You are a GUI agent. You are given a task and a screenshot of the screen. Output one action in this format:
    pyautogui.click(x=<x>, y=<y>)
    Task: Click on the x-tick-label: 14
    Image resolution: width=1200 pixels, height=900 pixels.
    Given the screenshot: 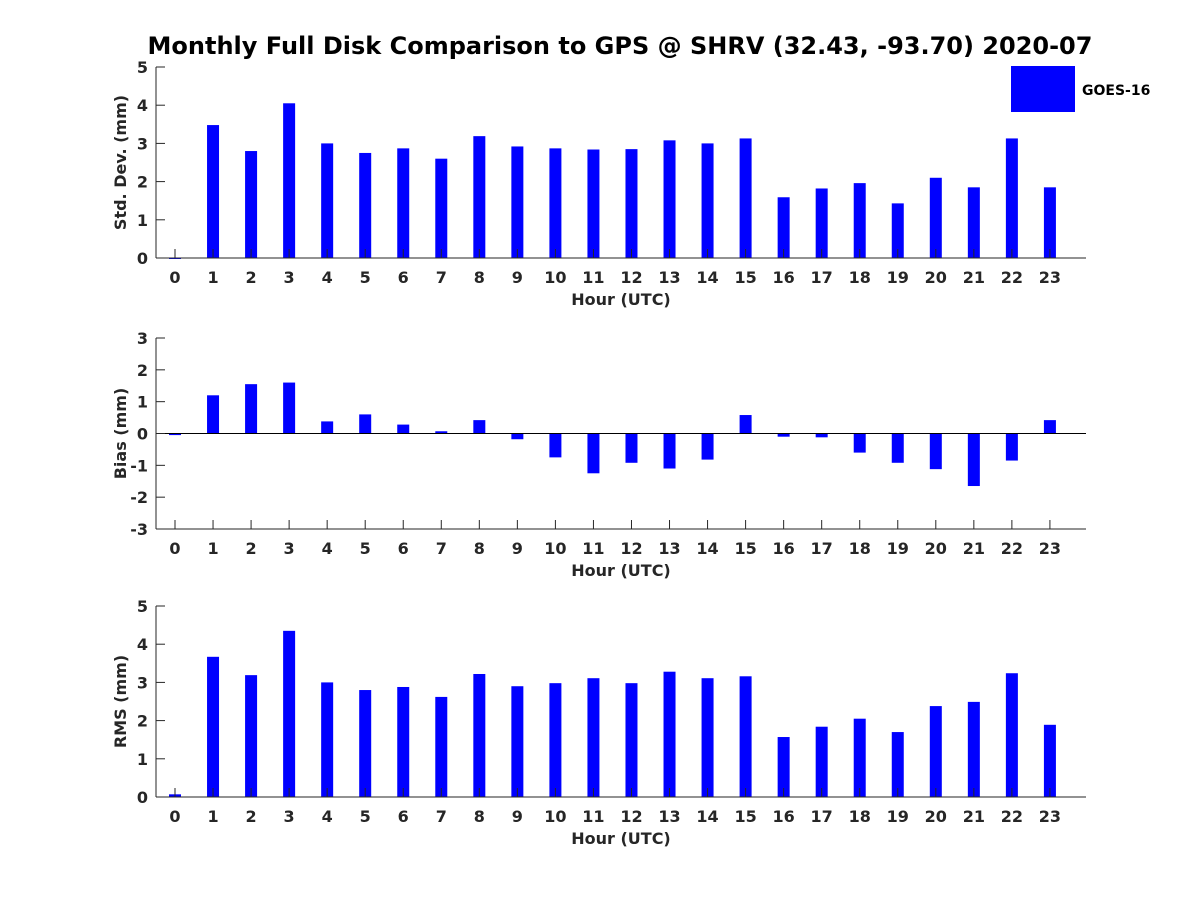 What is the action you would take?
    pyautogui.click(x=707, y=816)
    